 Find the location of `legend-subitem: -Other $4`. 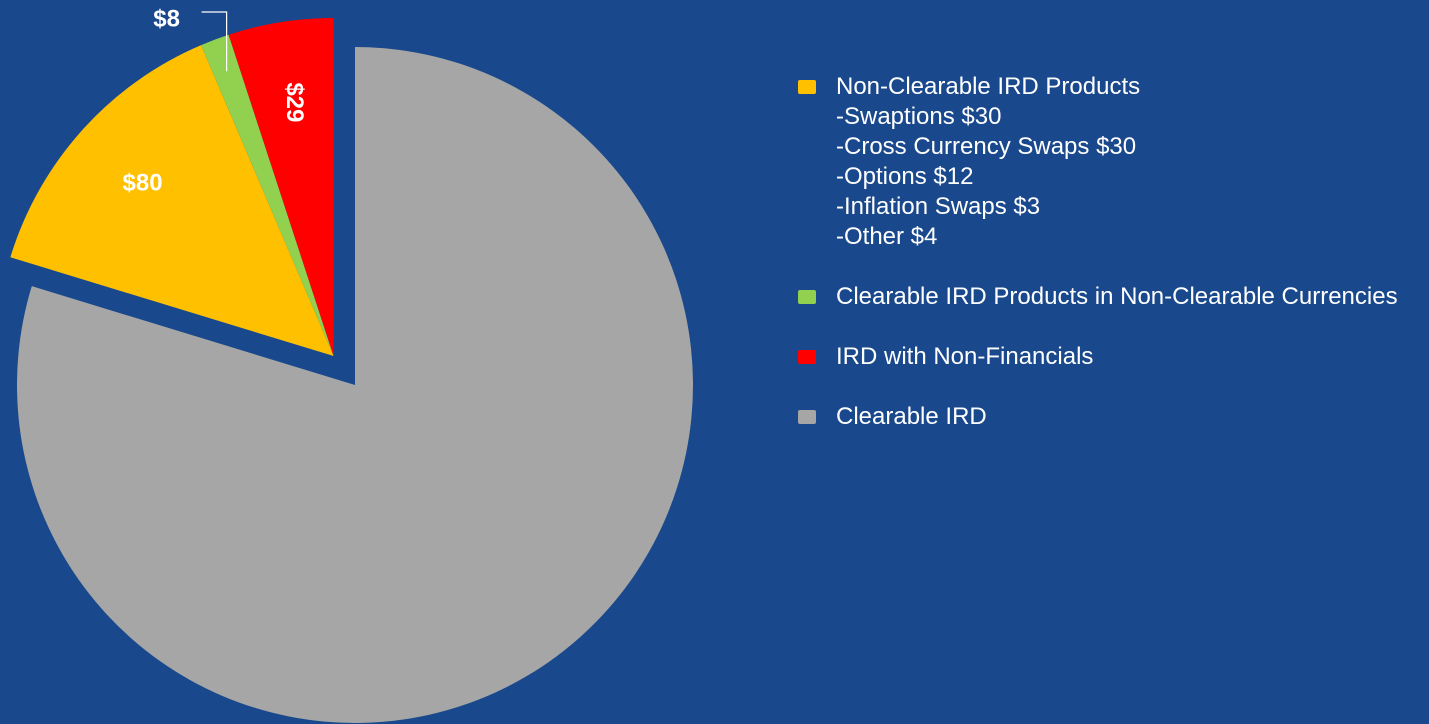

legend-subitem: -Other $4 is located at coordinates (887, 236).